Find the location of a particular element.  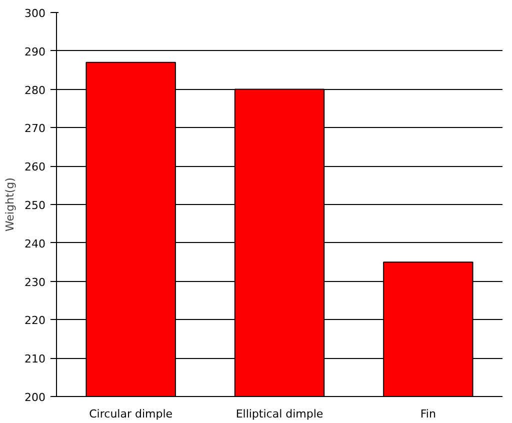

y-tick-label: 200 is located at coordinates (35, 397).